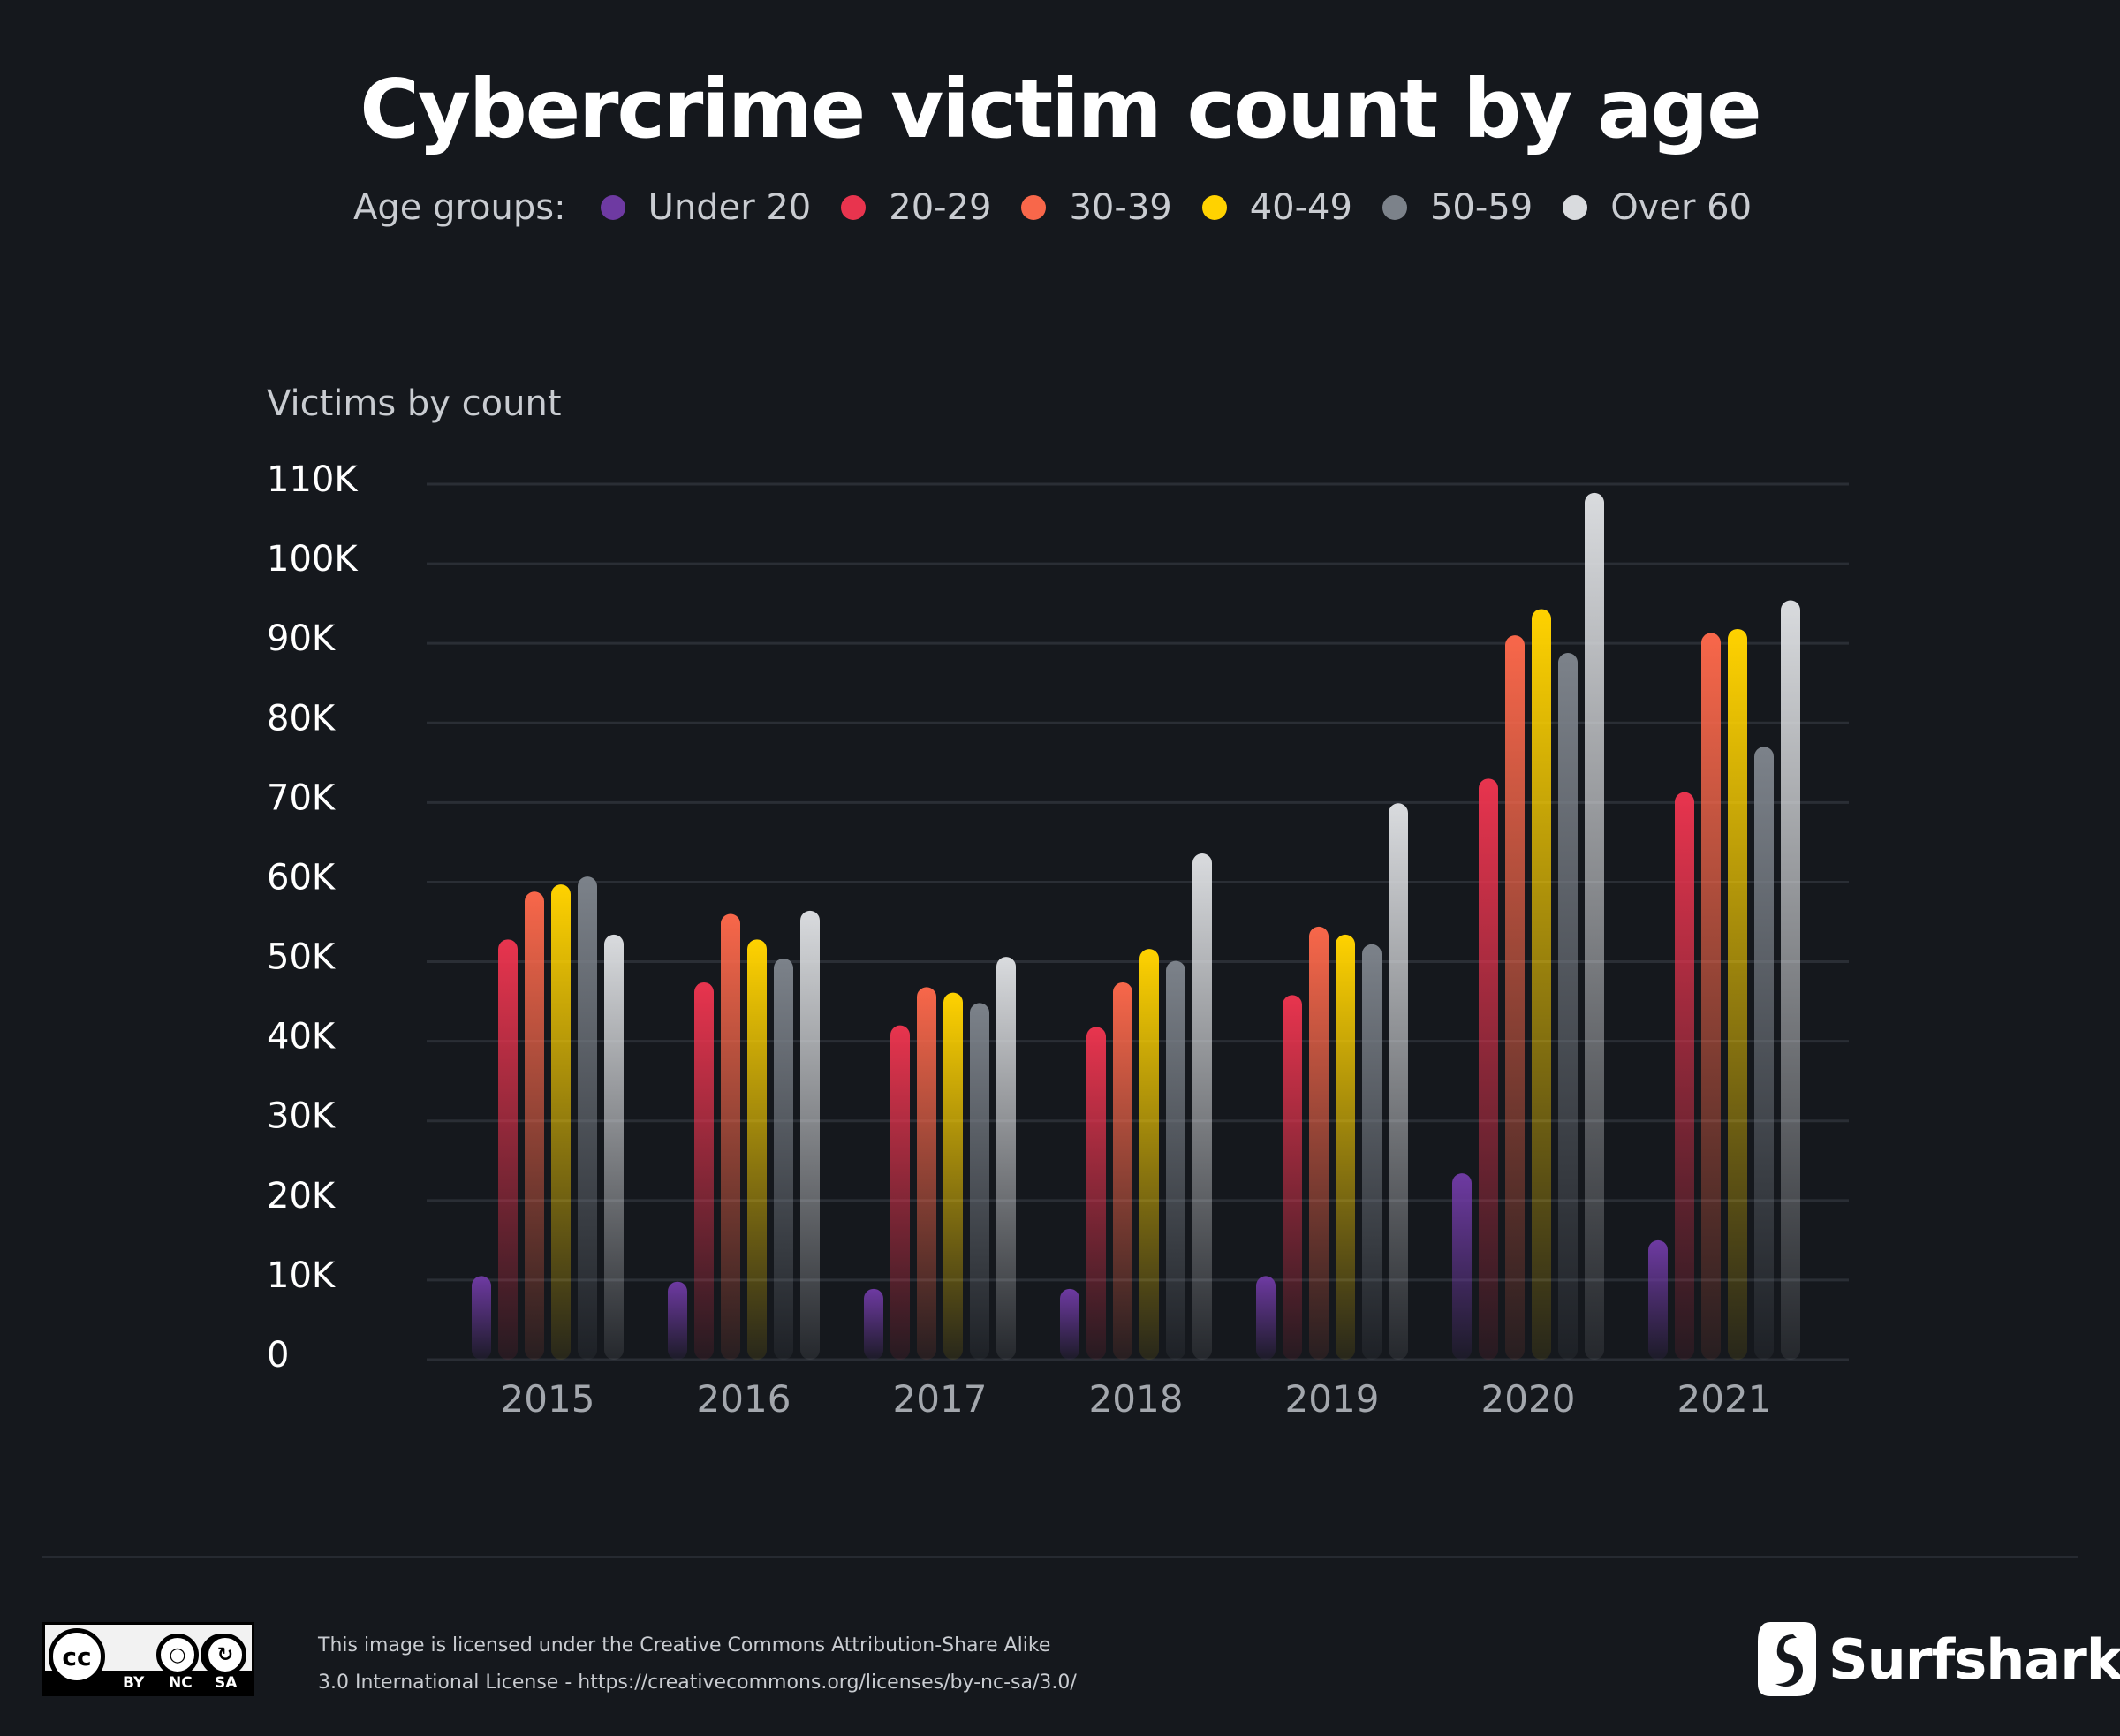 The height and width of the screenshot is (1736, 2120). Describe the element at coordinates (225, 1655) in the screenshot. I see `sharealike-icon: ↻` at that location.